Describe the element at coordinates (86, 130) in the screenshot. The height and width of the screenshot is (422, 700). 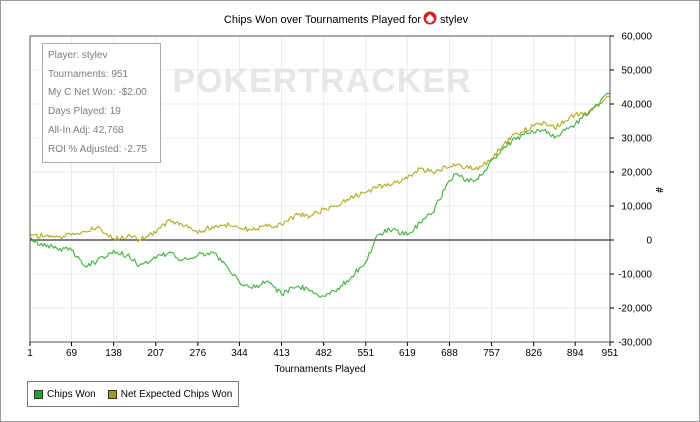
I see `stat-all-in-adj: All-In Adj: 42,768` at that location.